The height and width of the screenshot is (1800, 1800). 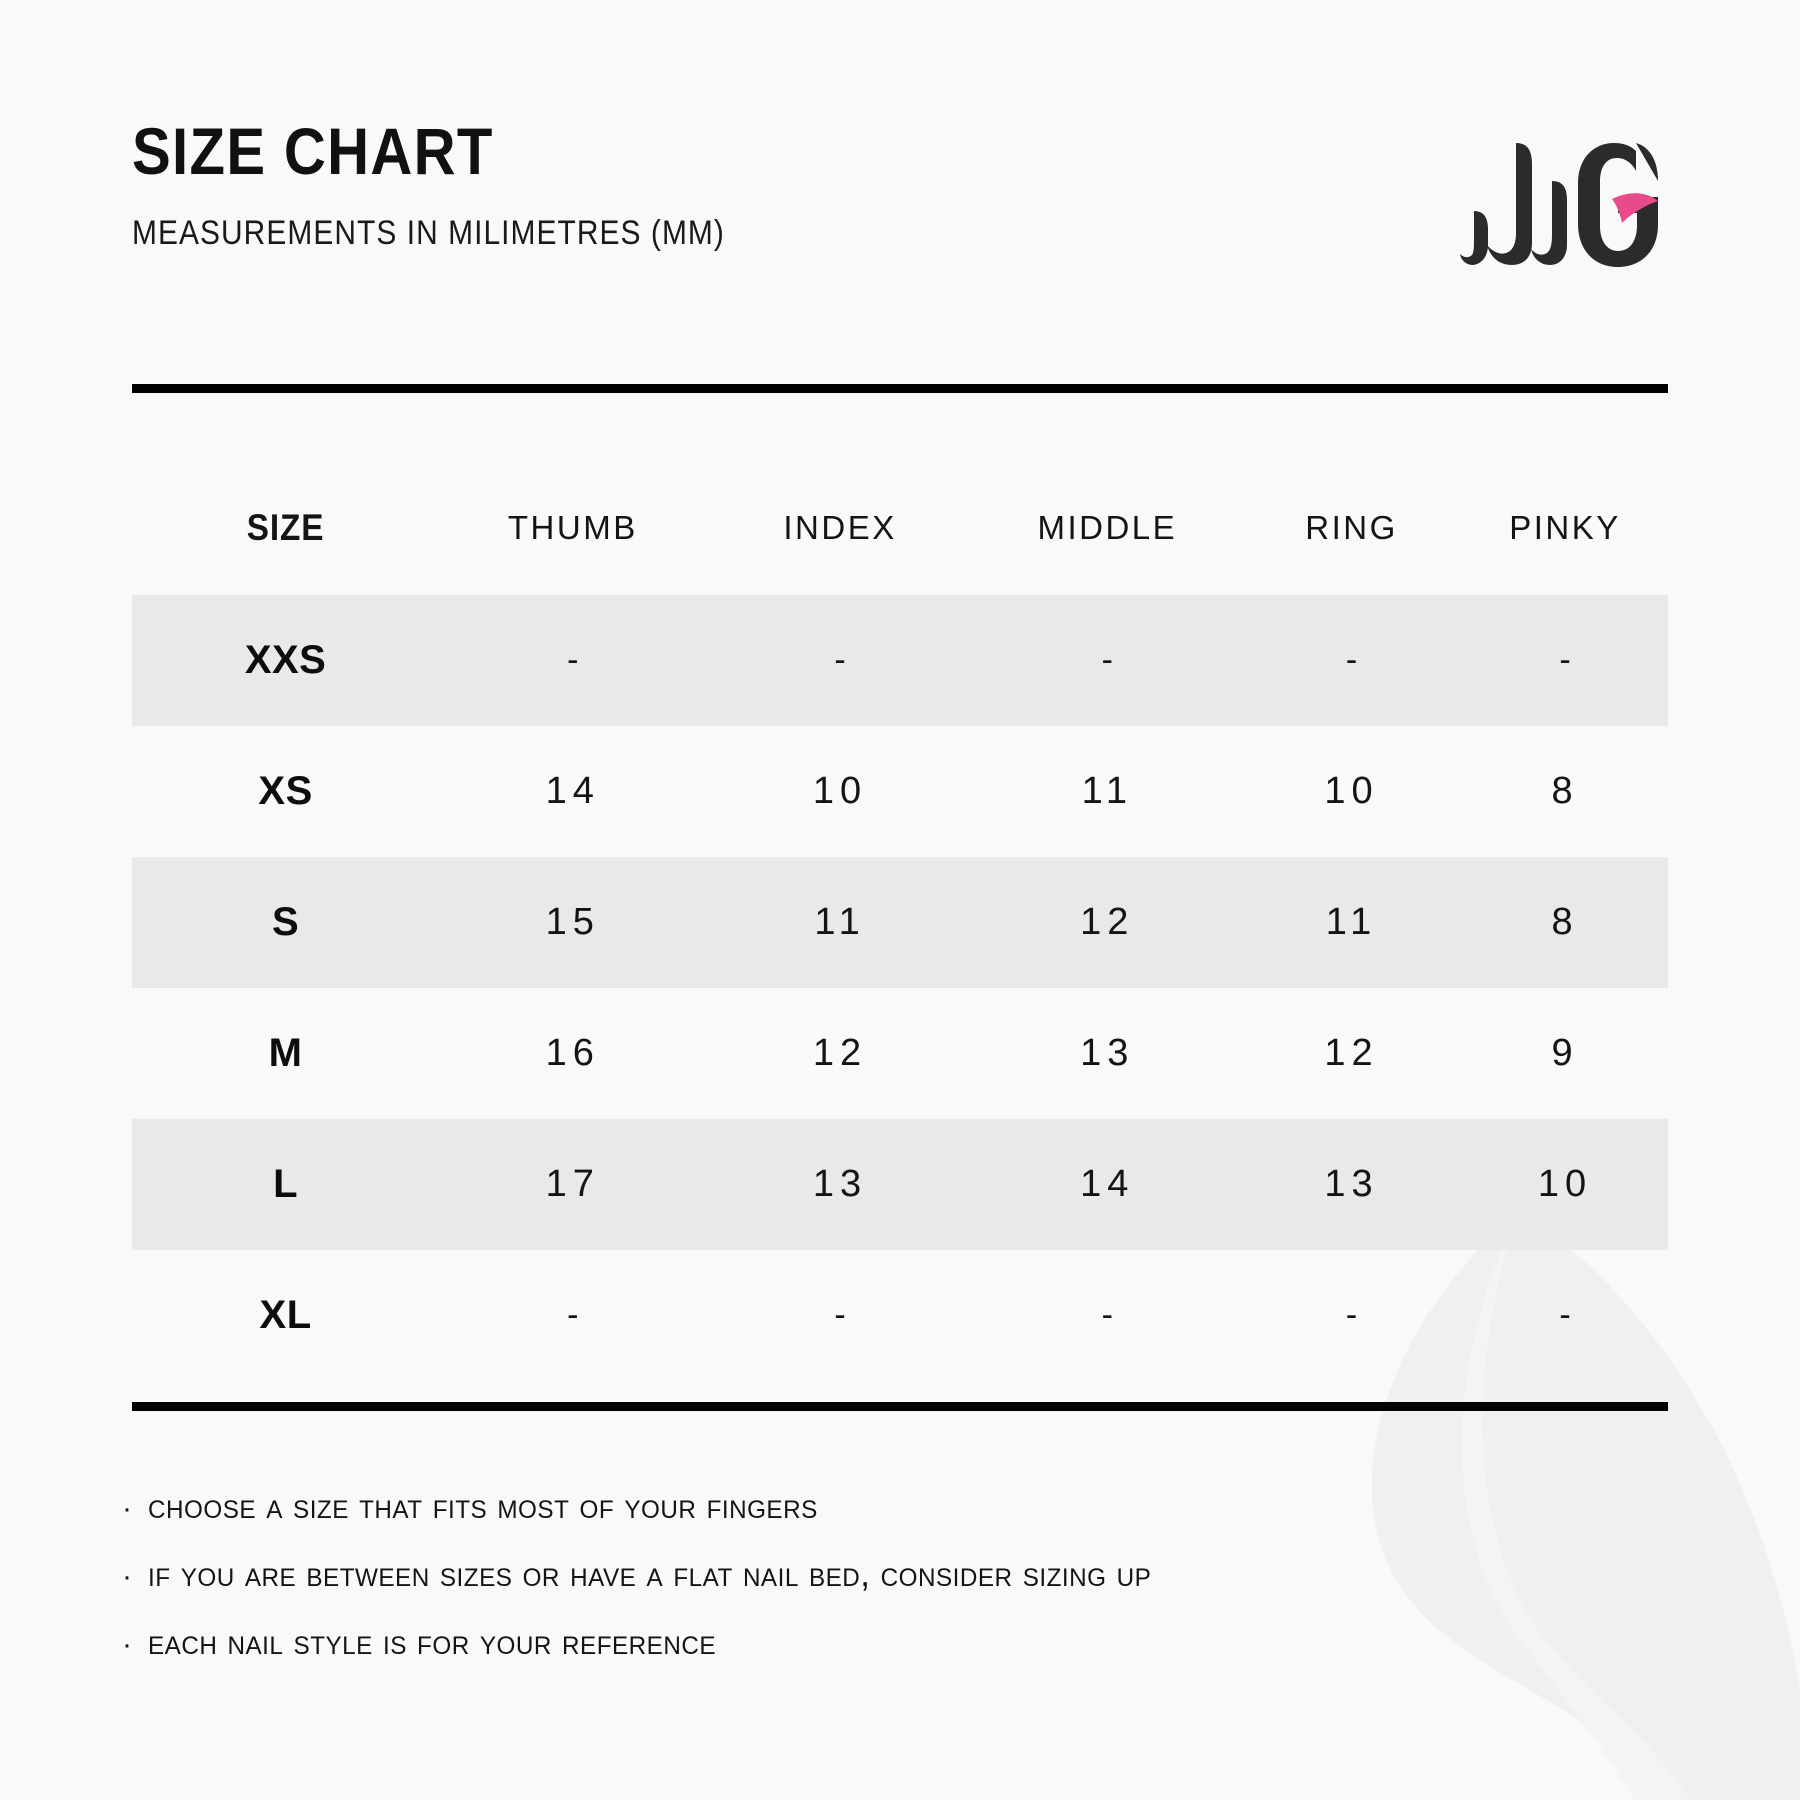 What do you see at coordinates (911, 1642) in the screenshot?
I see `note-item: · Each nail style is for your reference` at bounding box center [911, 1642].